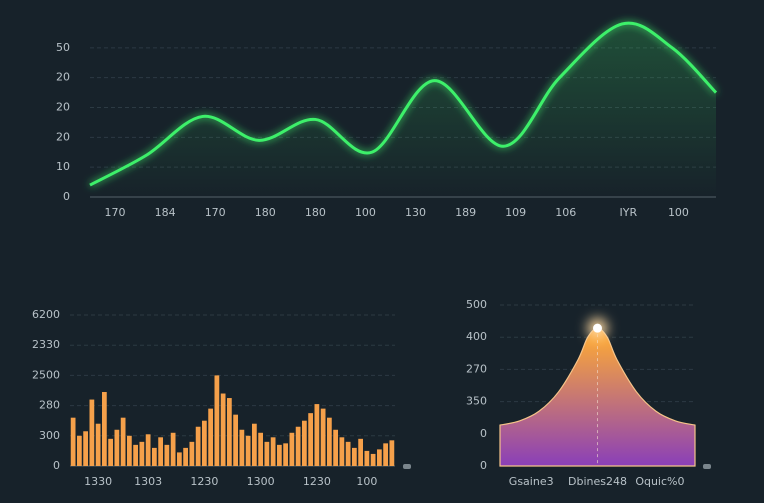 This screenshot has width=764, height=503. Describe the element at coordinates (476, 368) in the screenshot. I see `y-tick-label: 270` at that location.